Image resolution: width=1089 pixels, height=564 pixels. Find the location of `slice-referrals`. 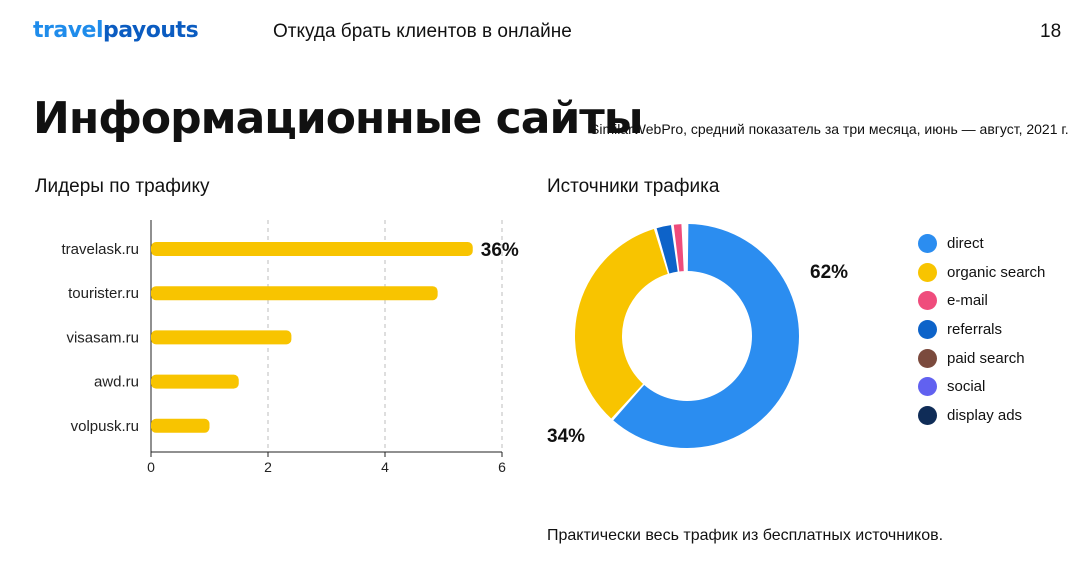

slice-referrals is located at coordinates (667, 249).